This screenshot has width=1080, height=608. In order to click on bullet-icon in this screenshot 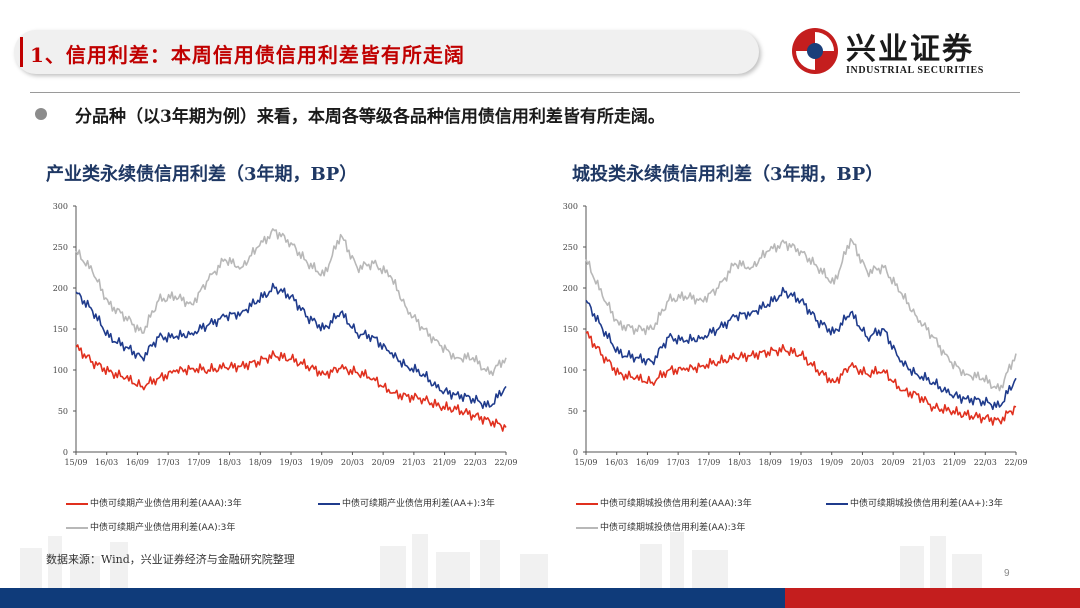, I will do `click(41, 114)`.